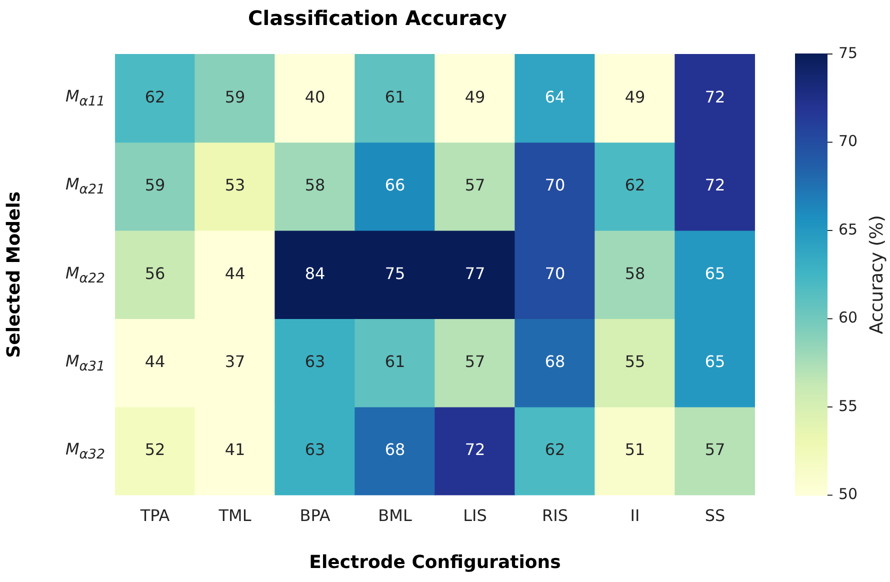 This screenshot has width=890, height=582. I want to click on color-bar-label: 75, so click(848, 53).